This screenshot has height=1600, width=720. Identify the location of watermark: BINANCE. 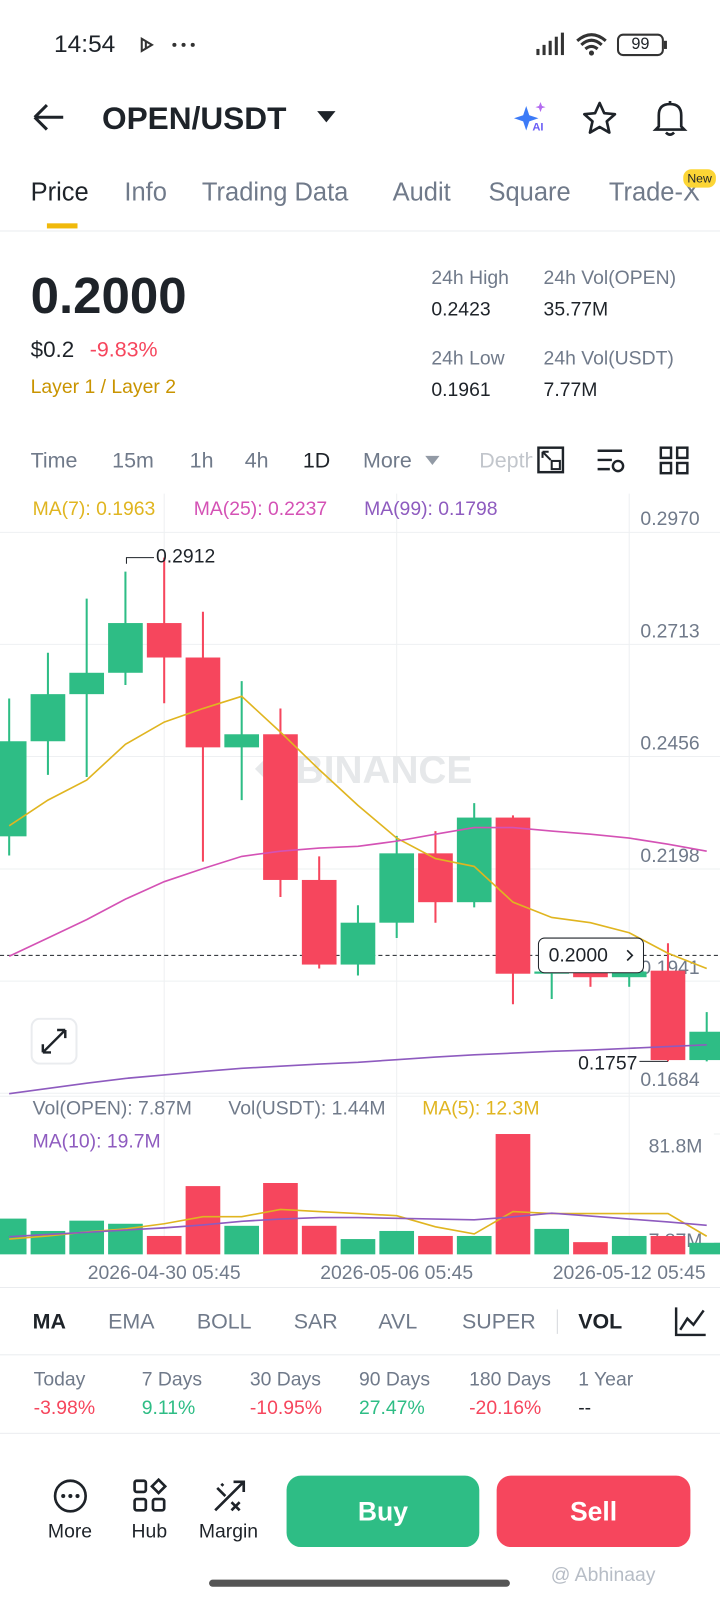
(384, 770).